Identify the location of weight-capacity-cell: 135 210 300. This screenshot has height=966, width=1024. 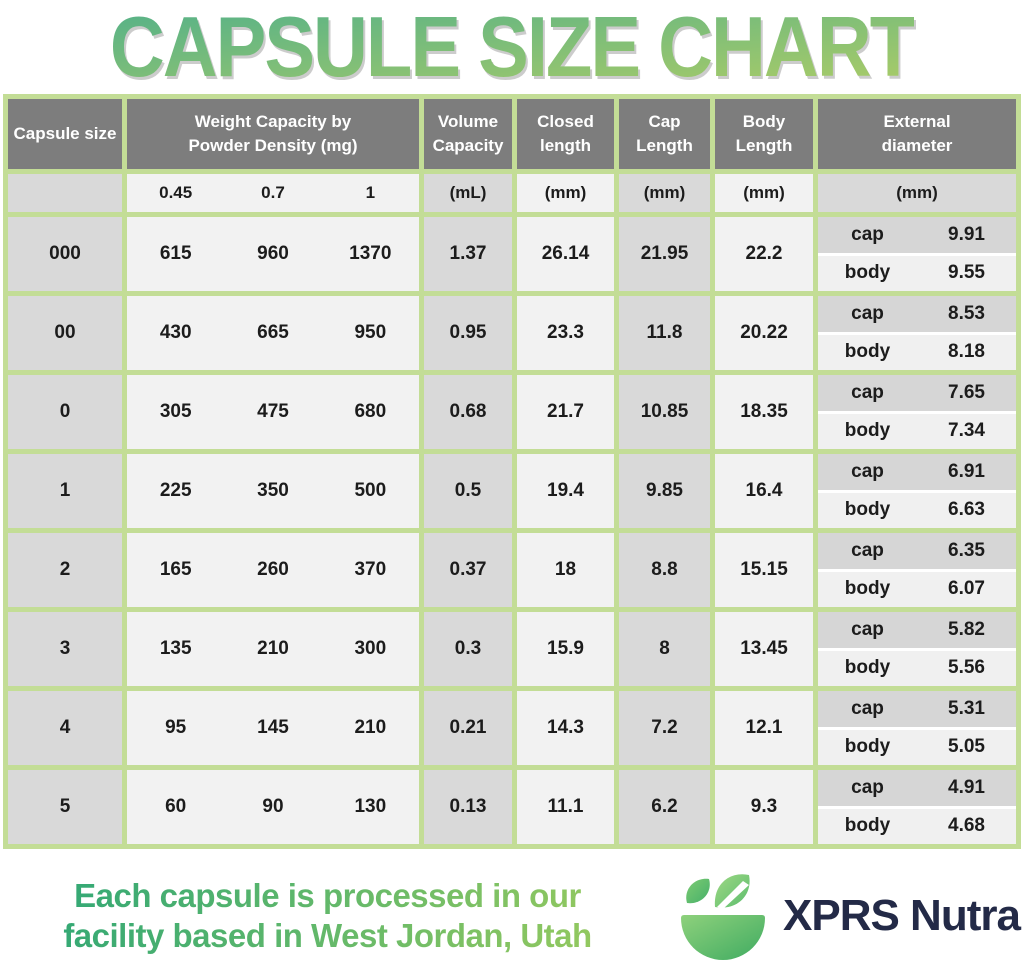
(273, 649).